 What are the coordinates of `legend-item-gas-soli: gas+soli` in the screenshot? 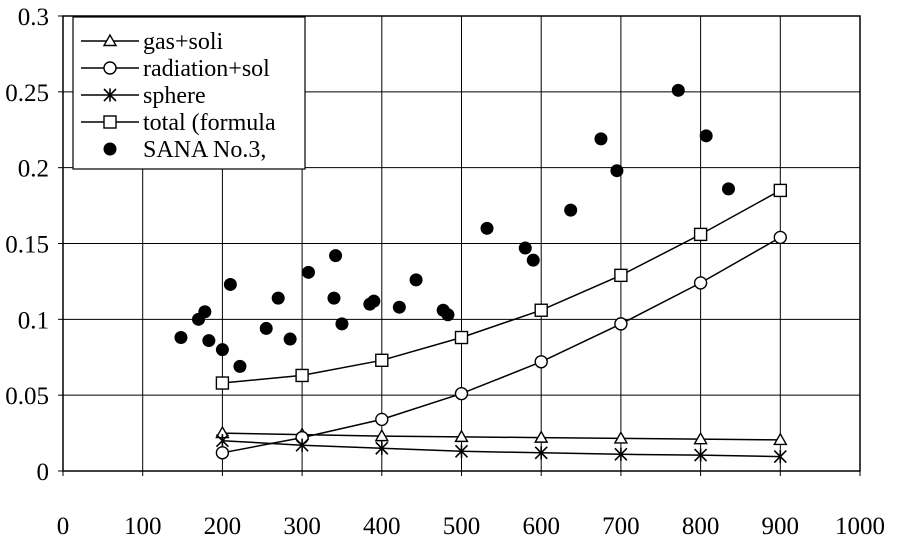 It's located at (152, 42).